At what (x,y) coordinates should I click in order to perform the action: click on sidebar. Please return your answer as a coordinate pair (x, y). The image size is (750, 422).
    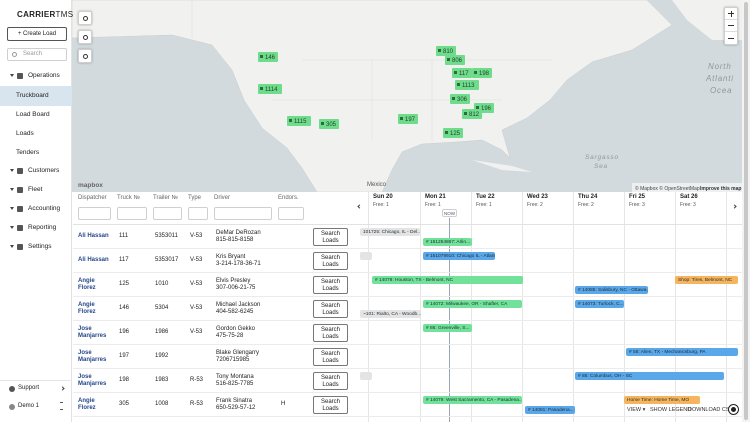
    Looking at the image, I should click on (36, 211).